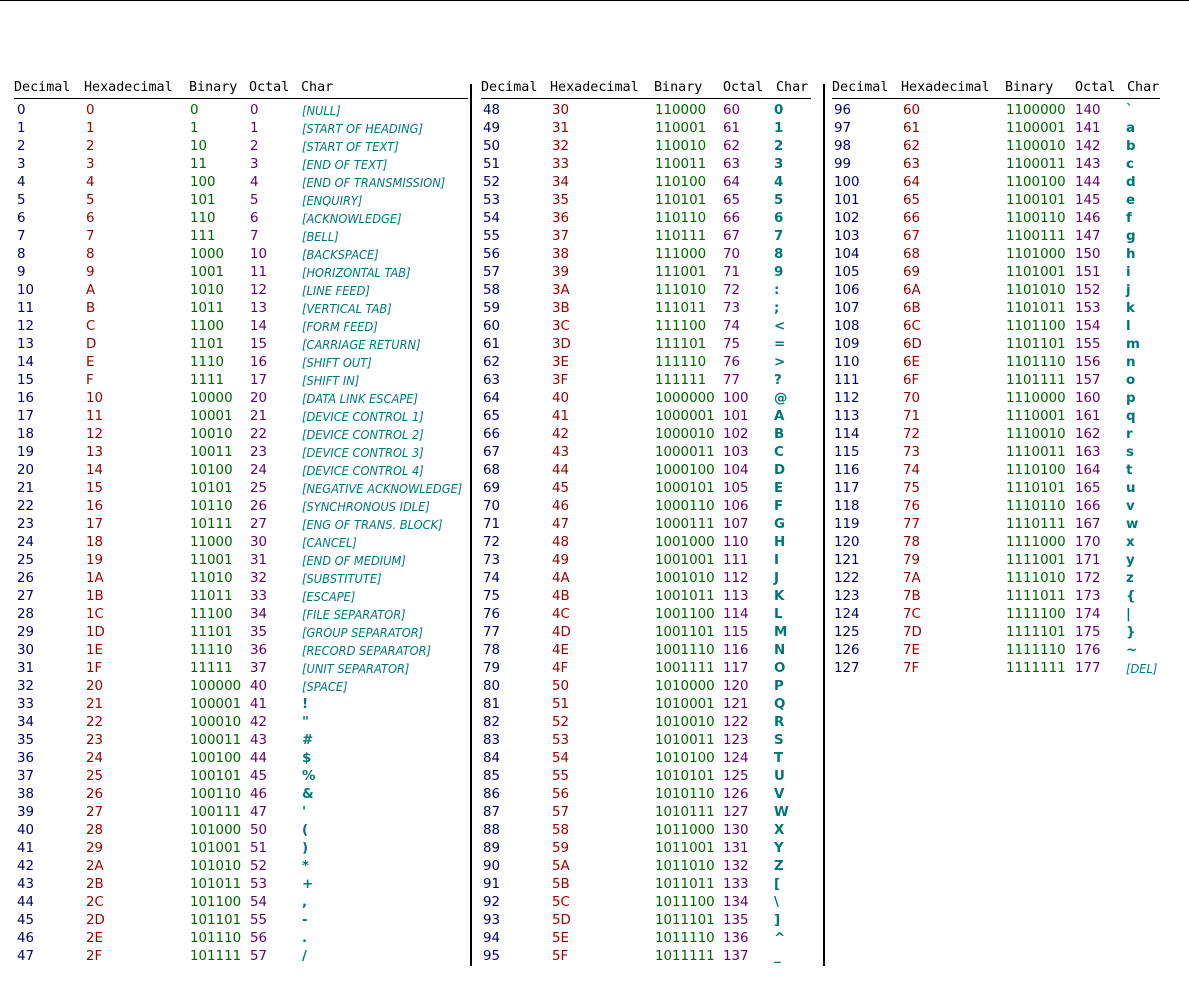  Describe the element at coordinates (1036, 326) in the screenshot. I see `binary-cell: 1101100` at that location.